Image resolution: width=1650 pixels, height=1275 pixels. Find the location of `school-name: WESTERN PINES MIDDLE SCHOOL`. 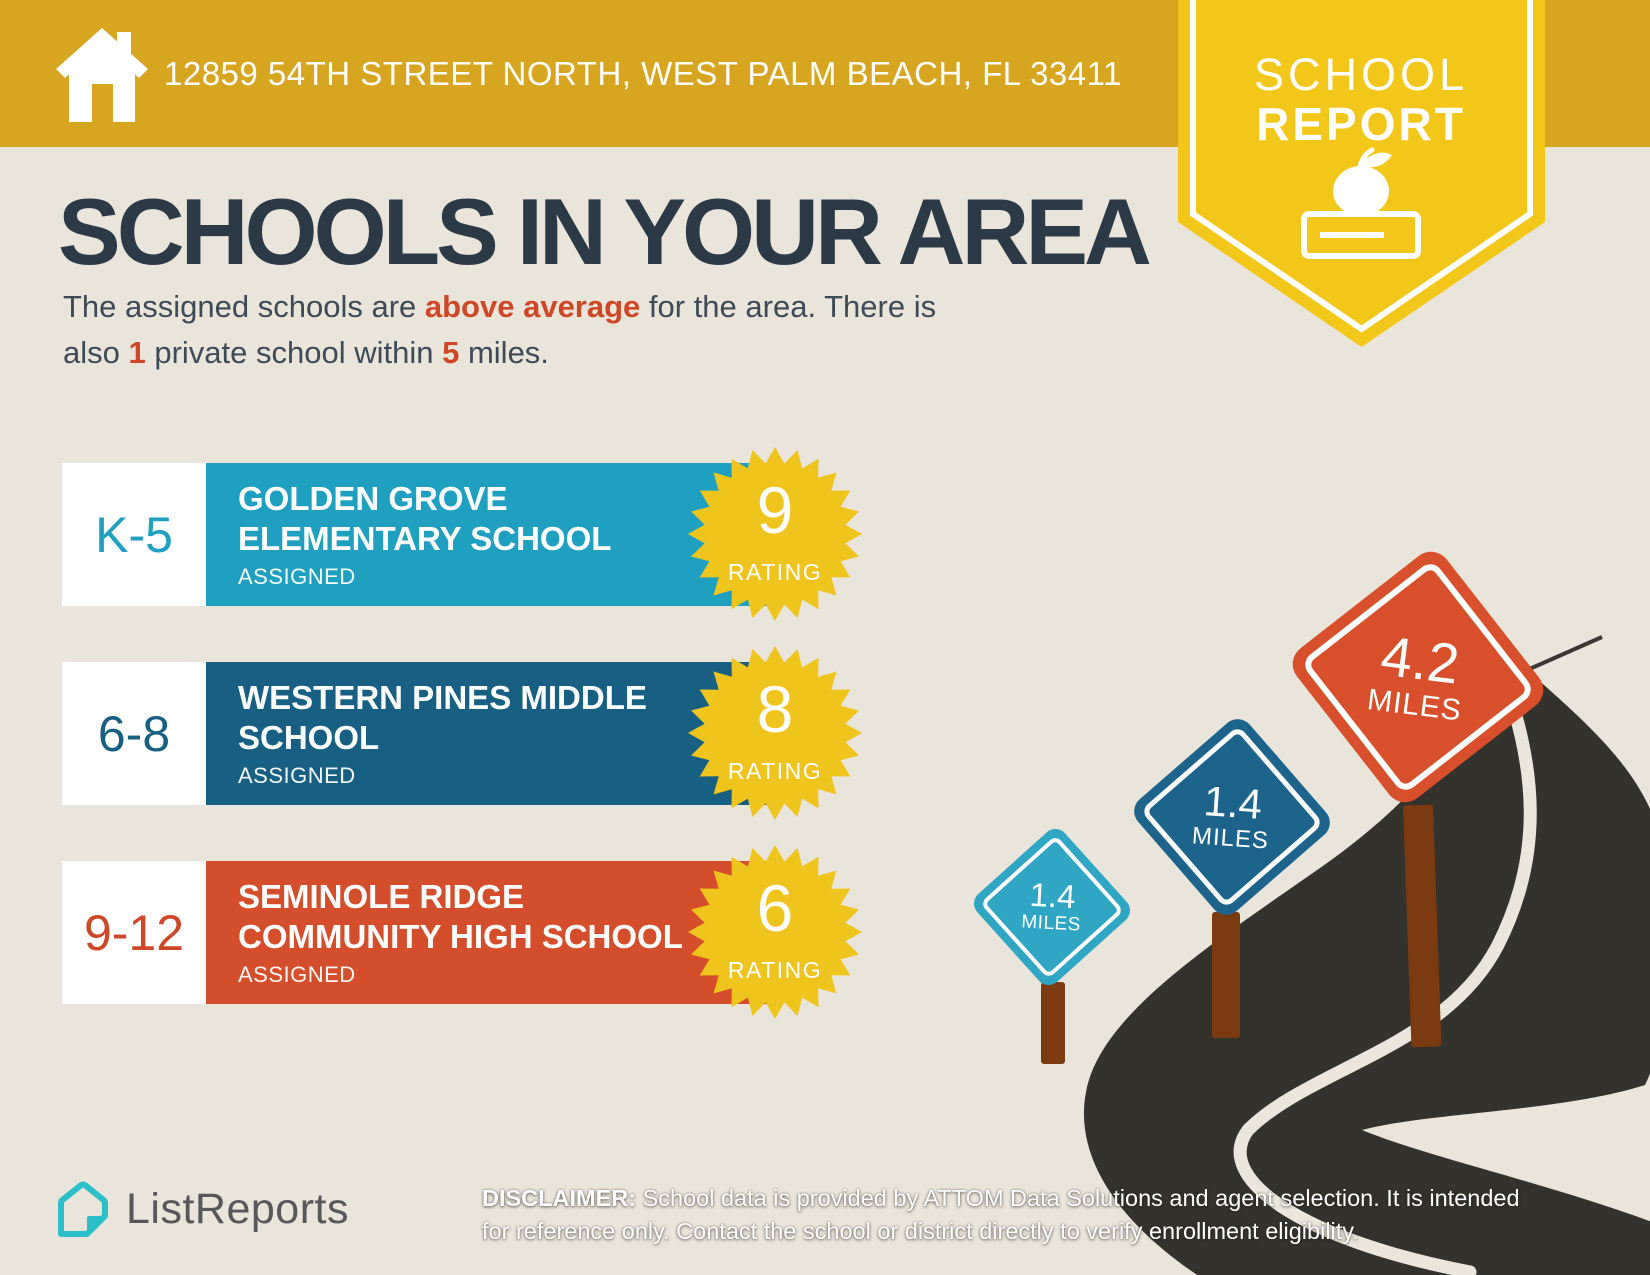

school-name: WESTERN PINES MIDDLE SCHOOL is located at coordinates (442, 717).